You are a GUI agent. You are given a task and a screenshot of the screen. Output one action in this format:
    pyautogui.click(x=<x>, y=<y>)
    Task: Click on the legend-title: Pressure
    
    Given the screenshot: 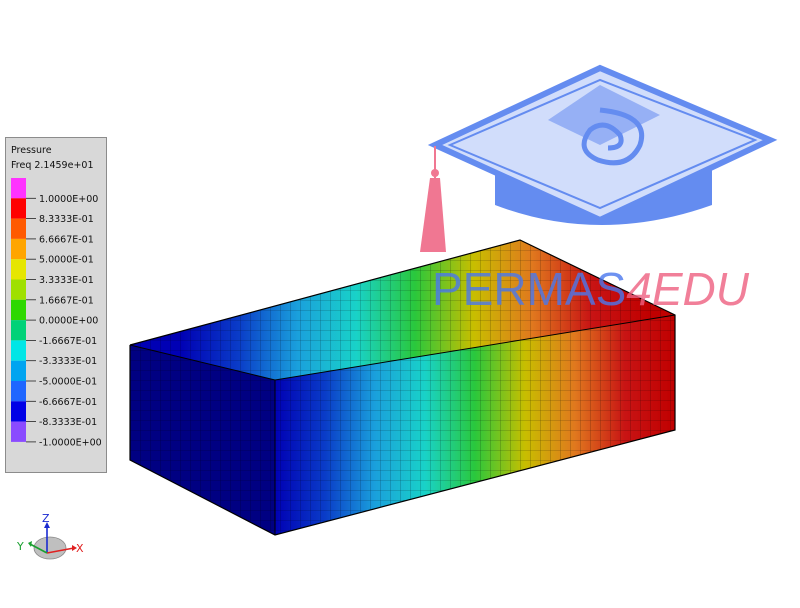 What is the action you would take?
    pyautogui.click(x=31, y=150)
    